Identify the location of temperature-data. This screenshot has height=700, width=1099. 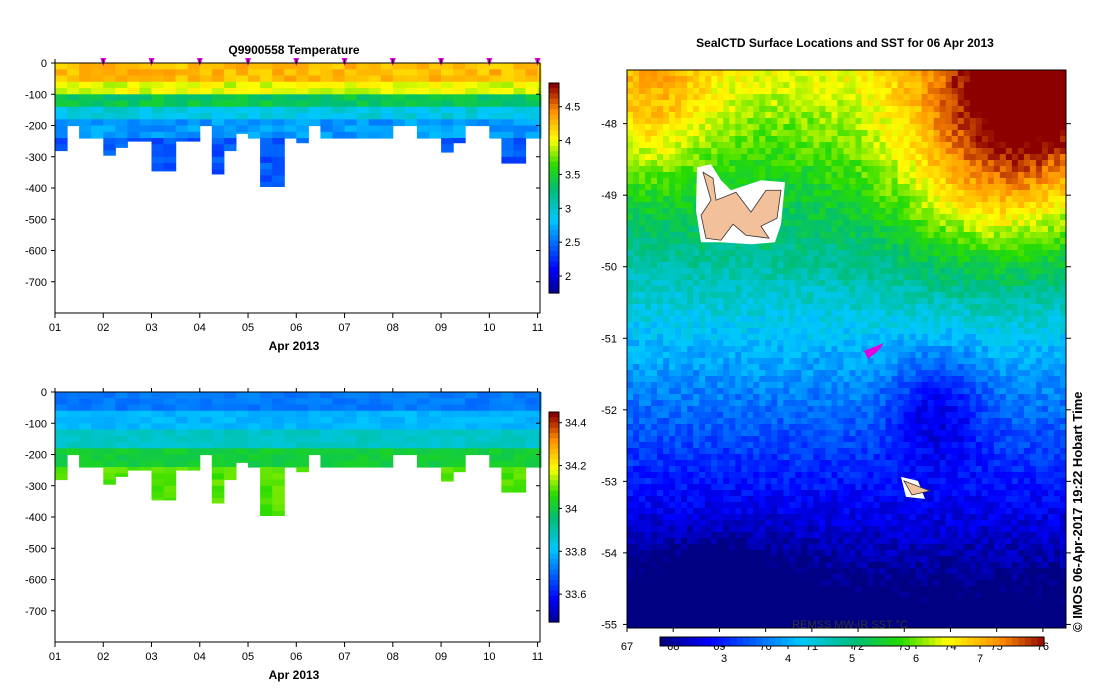
(298, 125).